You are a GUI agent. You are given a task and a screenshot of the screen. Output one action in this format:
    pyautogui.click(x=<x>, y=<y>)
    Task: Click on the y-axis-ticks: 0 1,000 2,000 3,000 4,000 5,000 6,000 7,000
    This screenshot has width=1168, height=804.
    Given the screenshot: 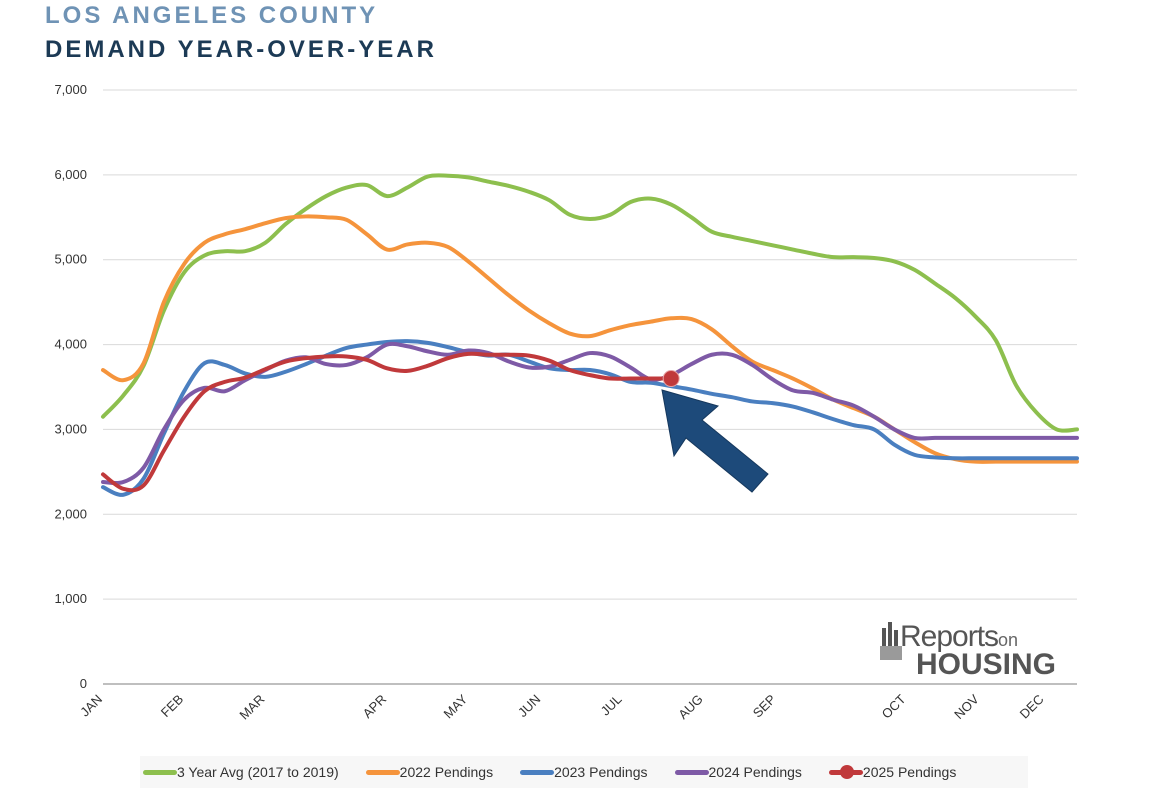 What is the action you would take?
    pyautogui.click(x=70, y=386)
    